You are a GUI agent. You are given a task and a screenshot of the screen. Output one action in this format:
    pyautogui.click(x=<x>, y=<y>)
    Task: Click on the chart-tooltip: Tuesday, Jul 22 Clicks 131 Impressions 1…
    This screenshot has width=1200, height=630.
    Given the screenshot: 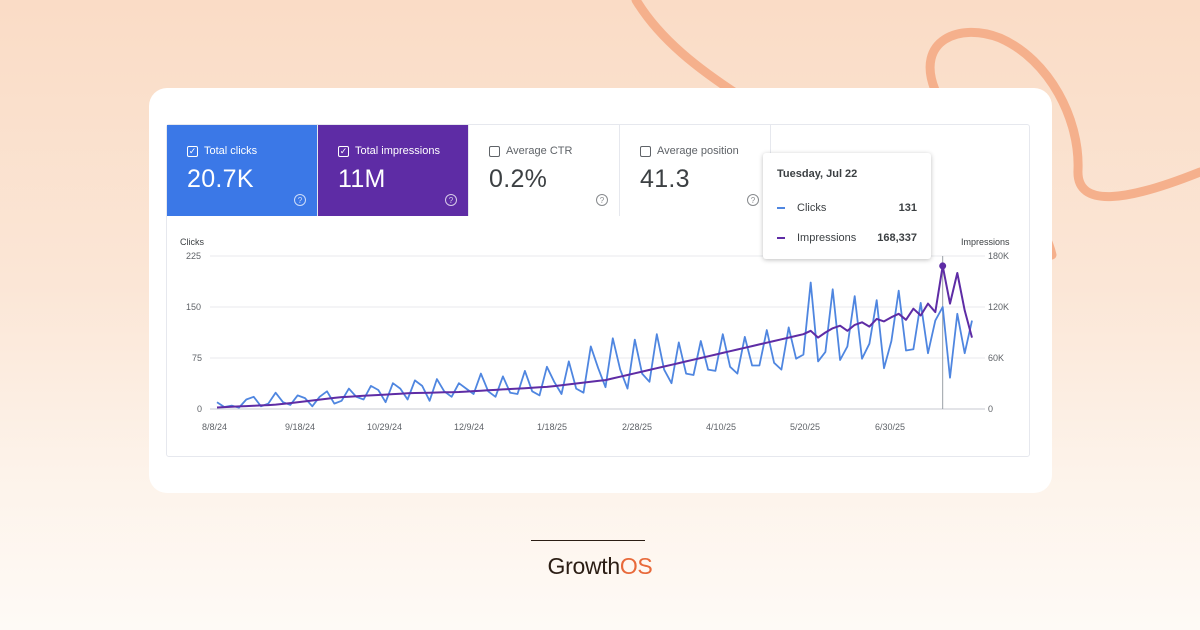 What is the action you would take?
    pyautogui.click(x=847, y=206)
    